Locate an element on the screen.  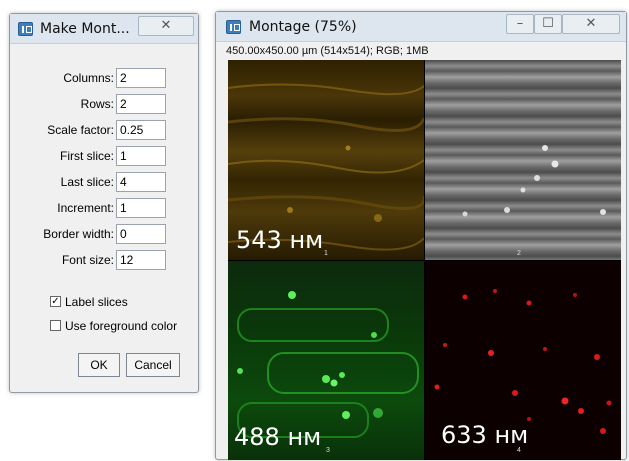
scale-factor-field: 0.25 is located at coordinates (141, 130).